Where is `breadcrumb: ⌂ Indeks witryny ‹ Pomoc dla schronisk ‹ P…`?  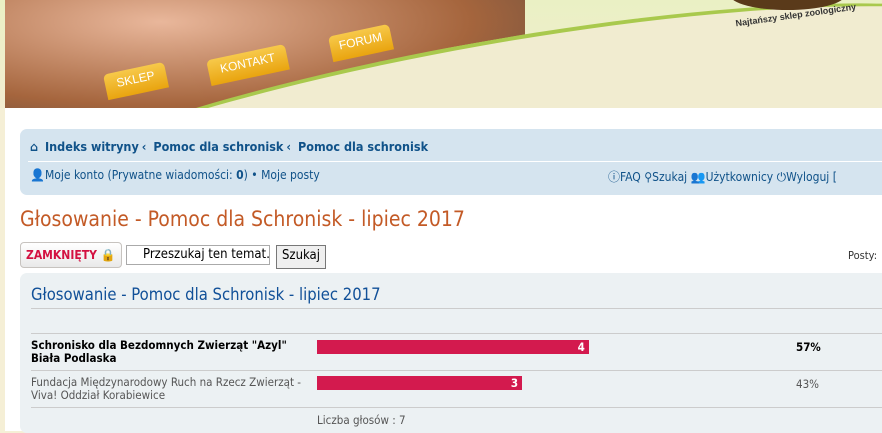
breadcrumb: ⌂ Indeks witryny ‹ Pomoc dla schronisk ‹ P… is located at coordinates (229, 146).